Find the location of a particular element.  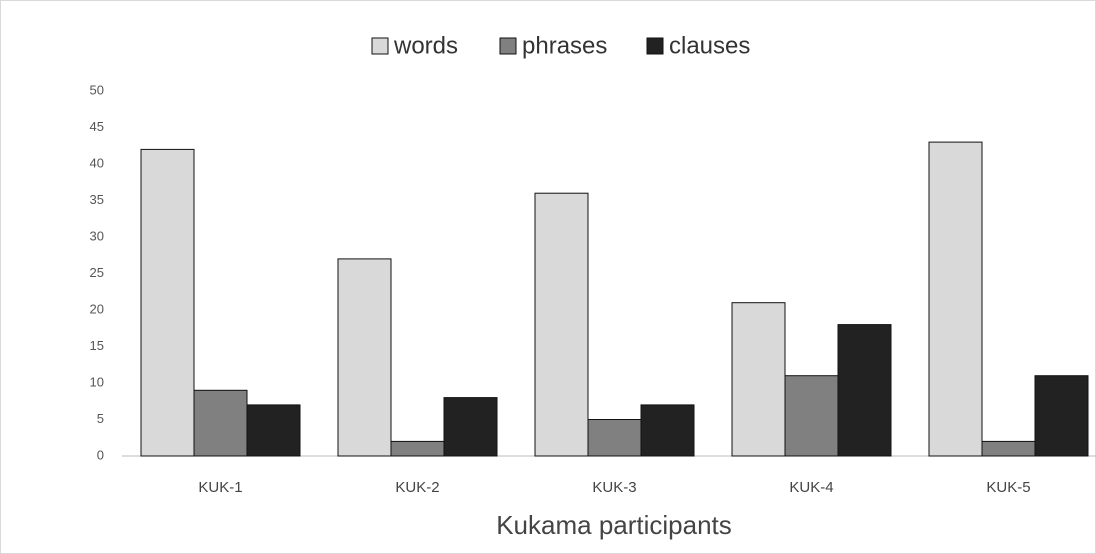

y-tick-label: 20 is located at coordinates (97, 308).